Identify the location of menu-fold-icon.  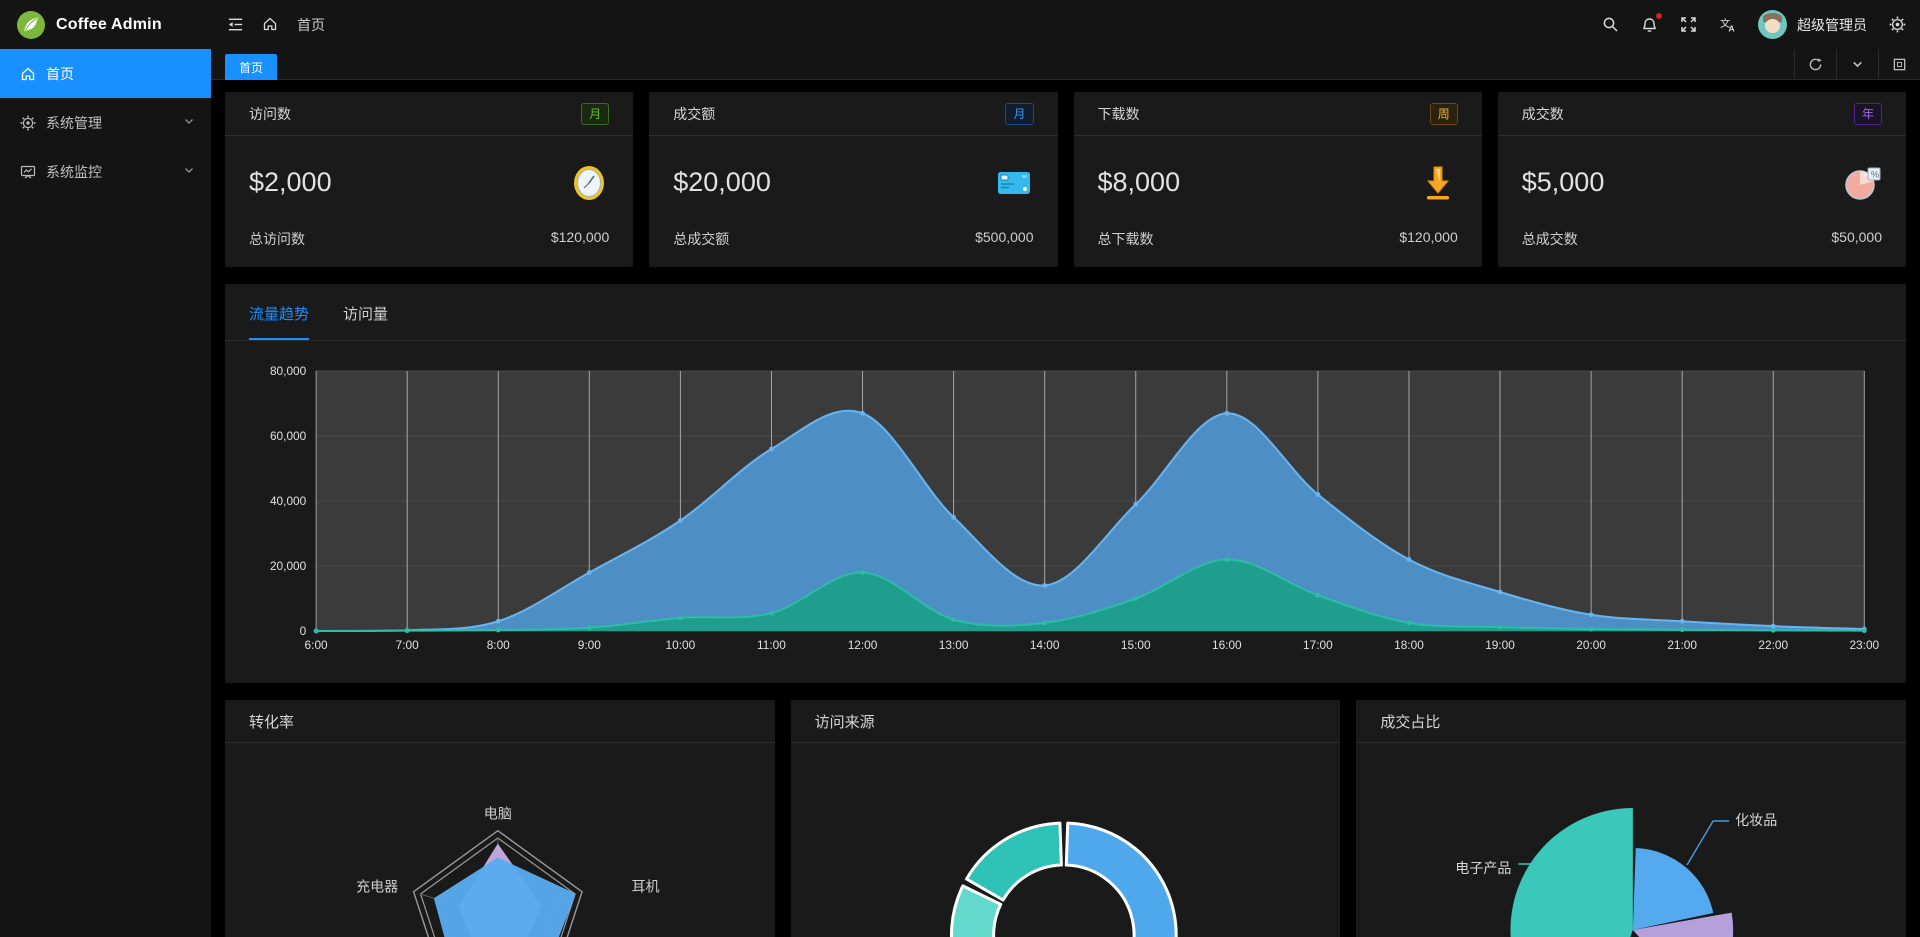
(235, 24).